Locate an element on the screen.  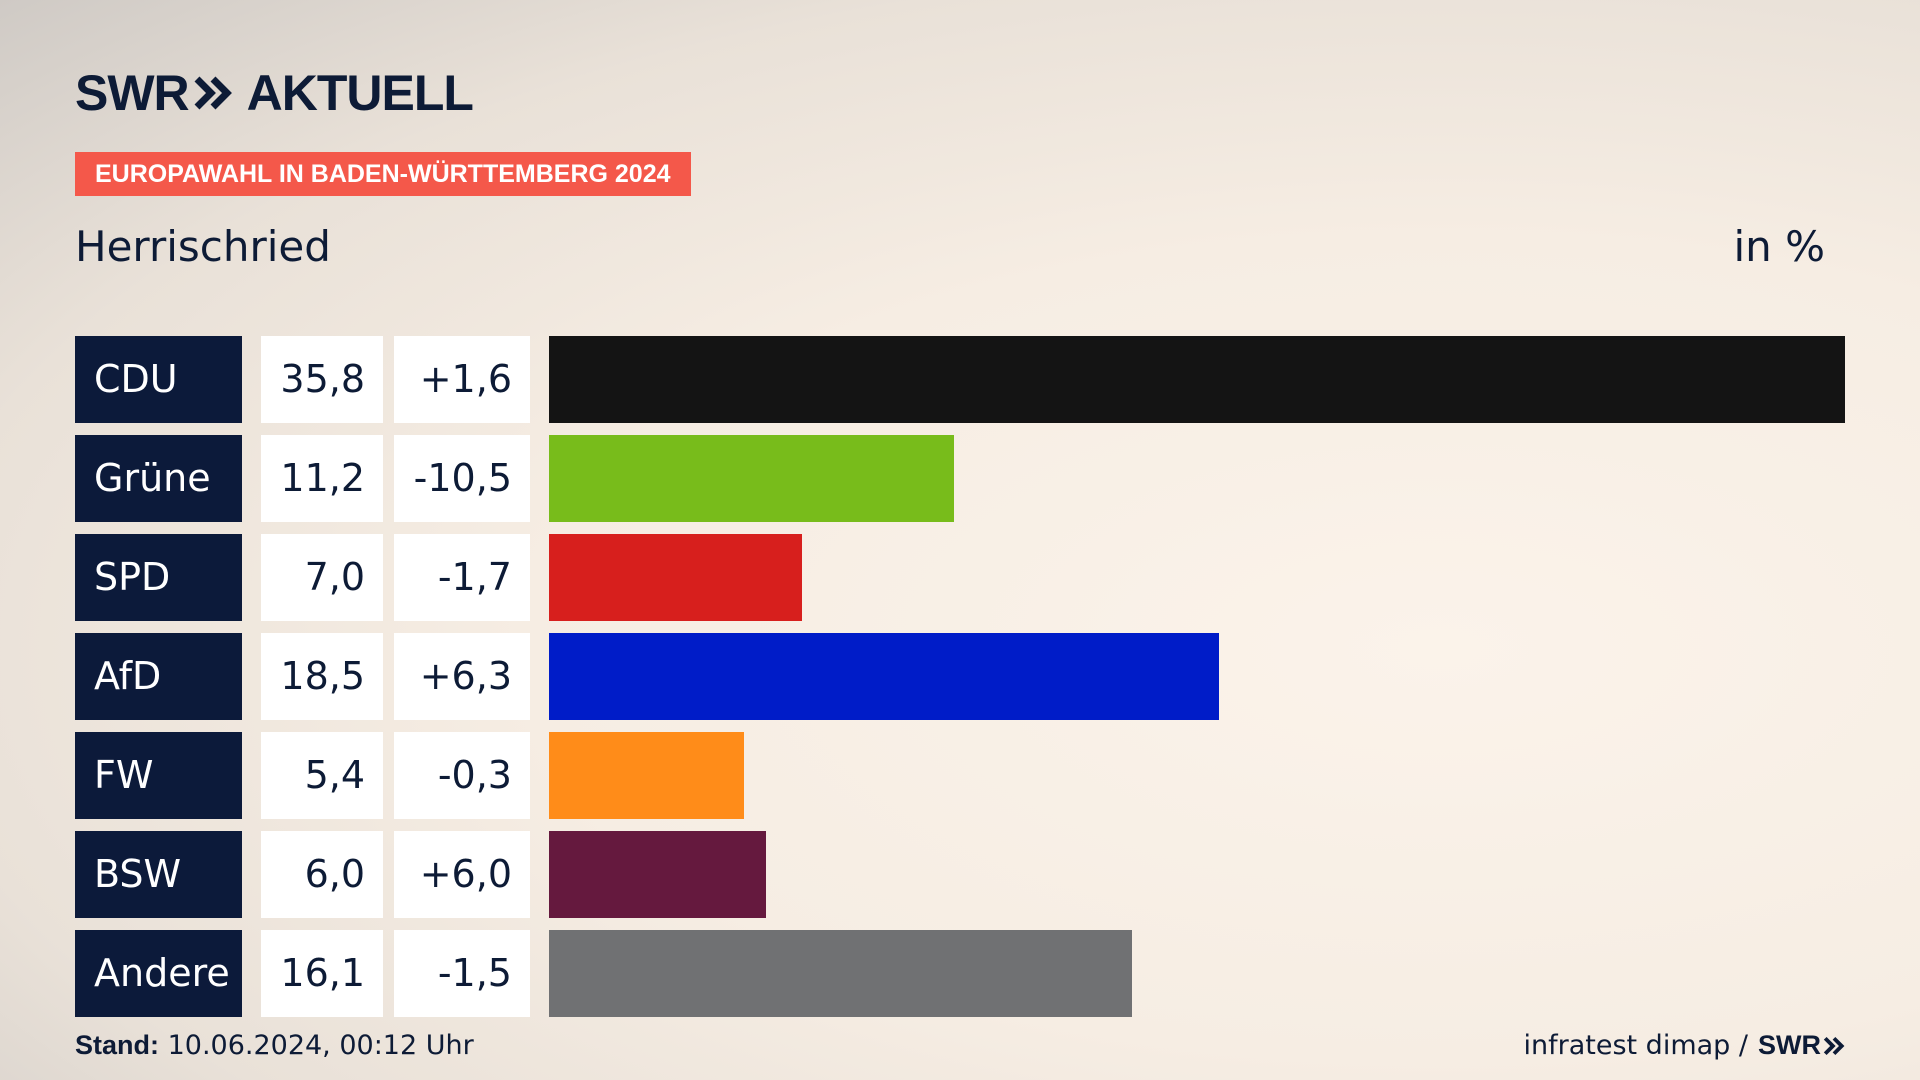
vote-share-label: 35,8 is located at coordinates (322, 379).